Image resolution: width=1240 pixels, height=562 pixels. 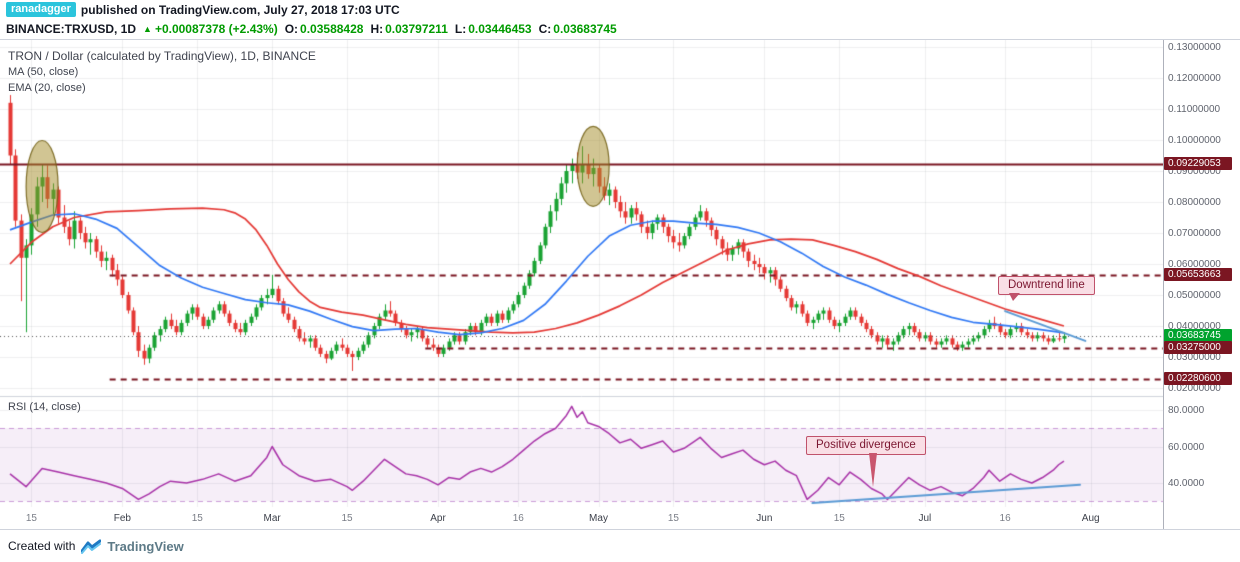 I want to click on time-tick-label: Jul, so click(x=925, y=518).